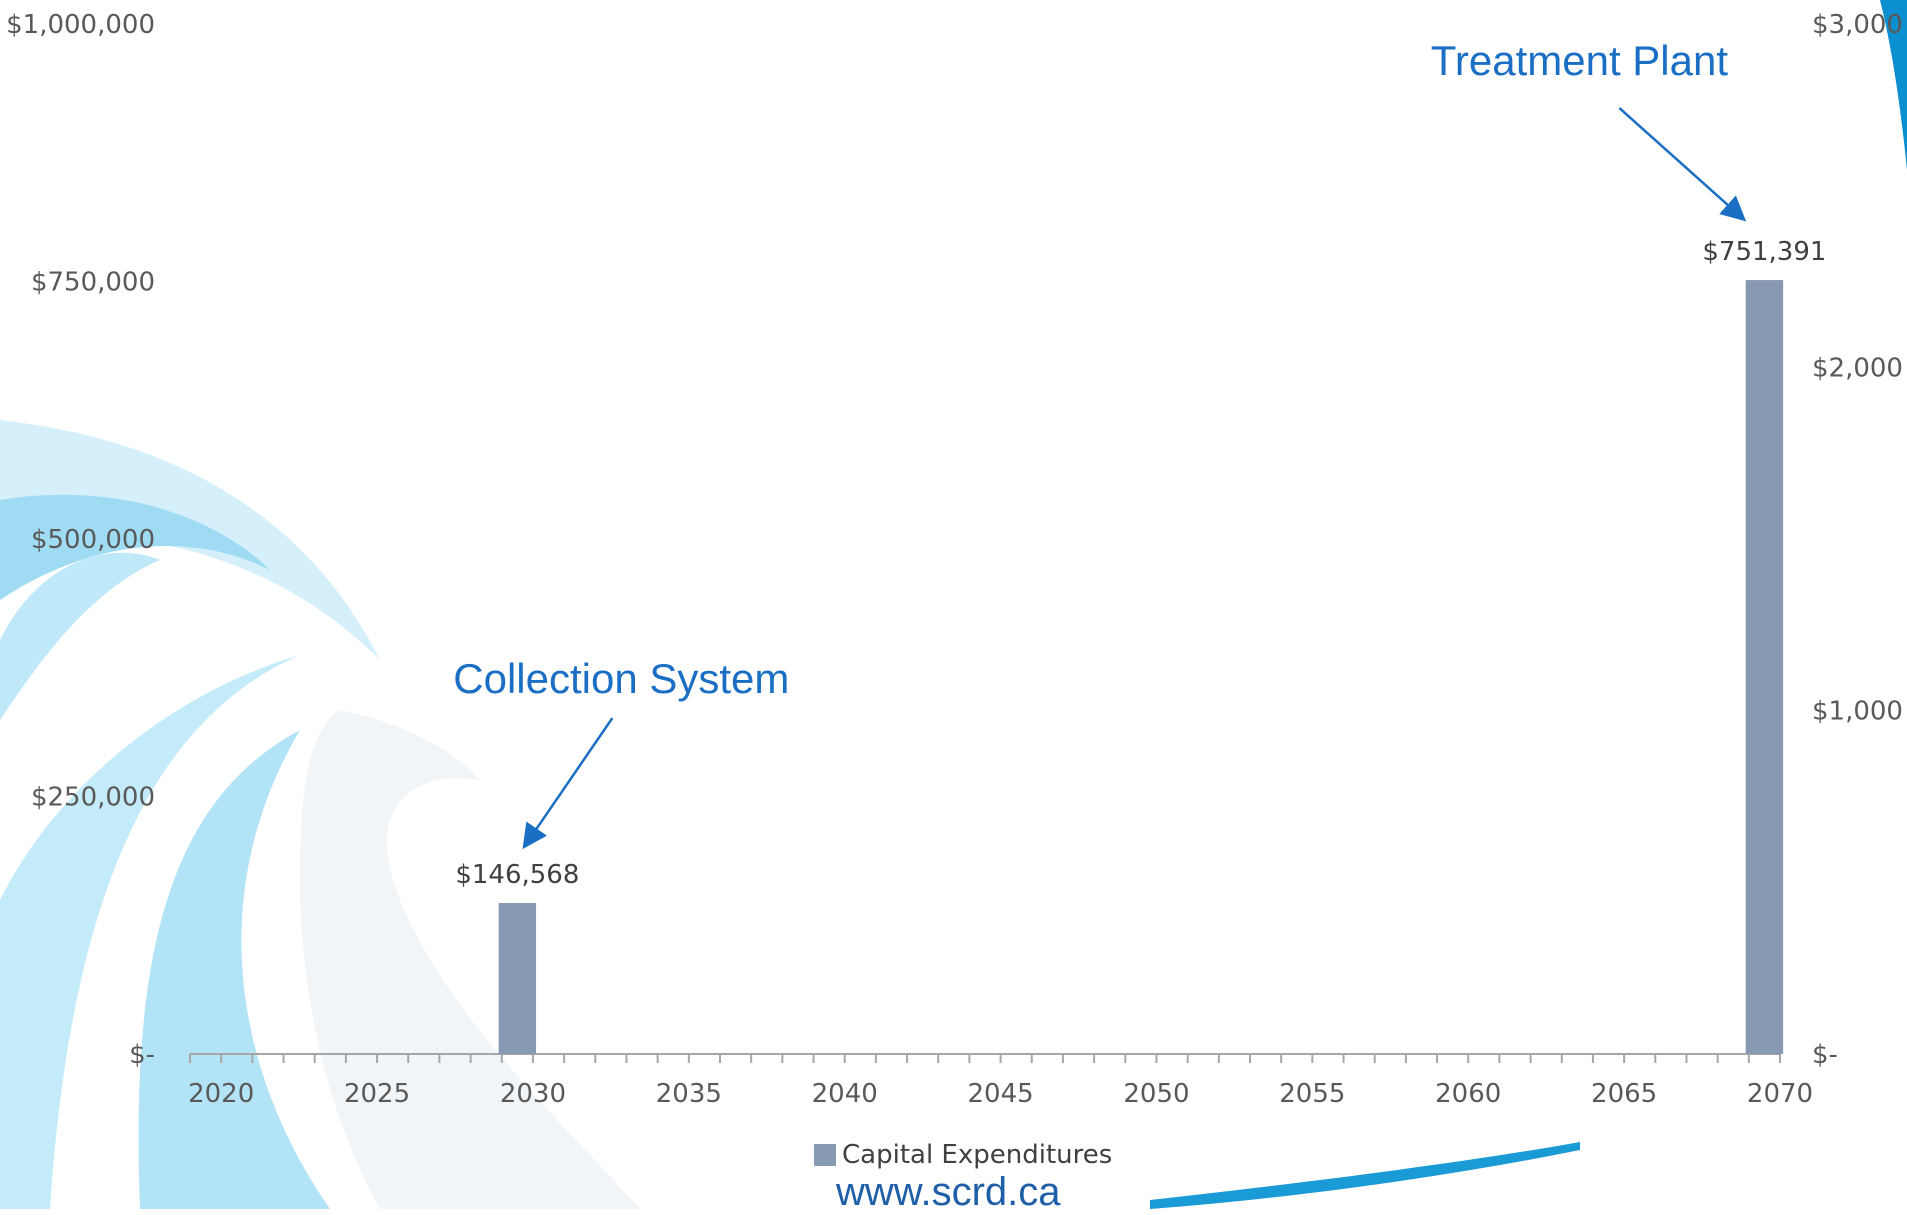 The height and width of the screenshot is (1215, 1907). I want to click on legend-label: Capital Expenditures, so click(977, 1155).